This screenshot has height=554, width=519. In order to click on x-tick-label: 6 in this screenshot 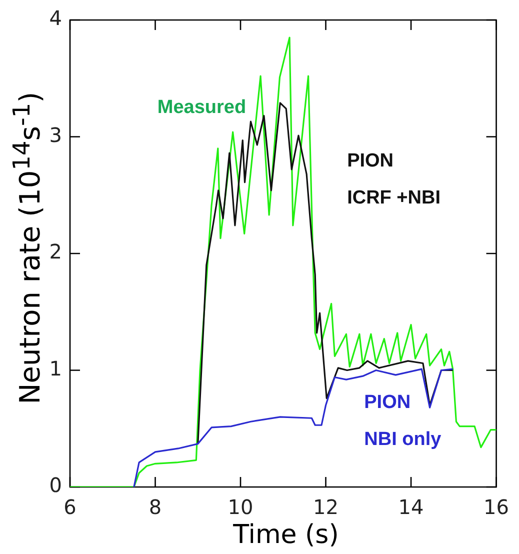, I will do `click(70, 507)`.